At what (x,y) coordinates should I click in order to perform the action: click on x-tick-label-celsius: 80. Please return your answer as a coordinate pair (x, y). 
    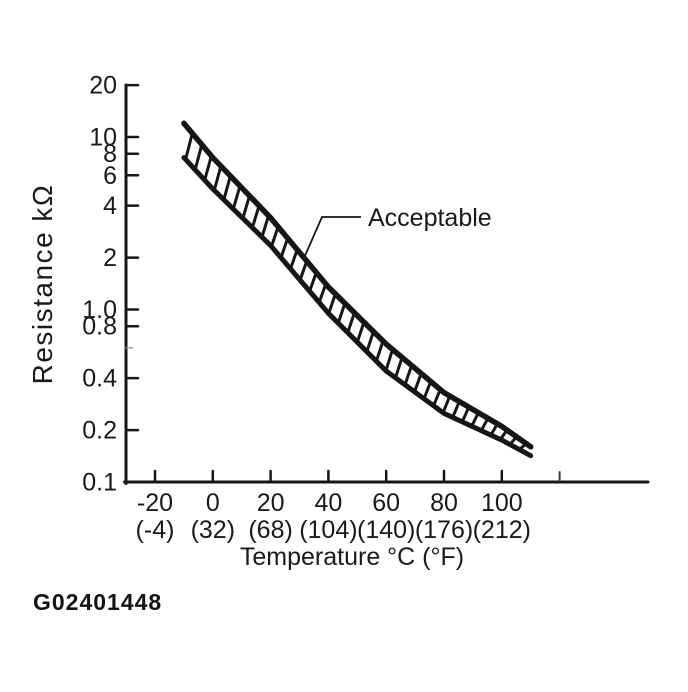
    Looking at the image, I should click on (444, 503).